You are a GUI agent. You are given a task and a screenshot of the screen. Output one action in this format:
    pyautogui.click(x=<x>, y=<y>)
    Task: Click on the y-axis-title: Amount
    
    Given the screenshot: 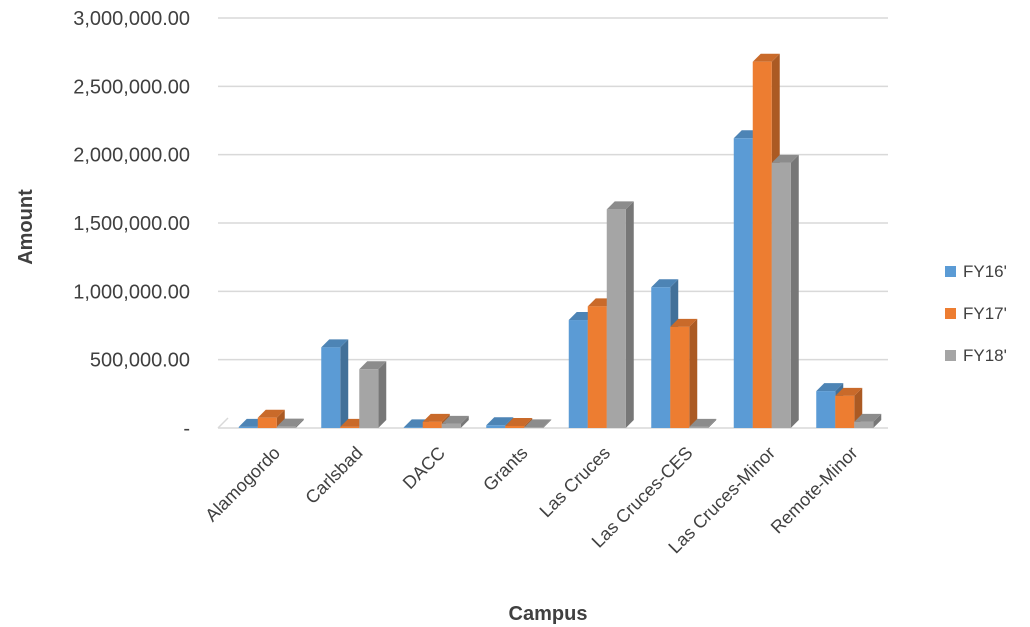 What is the action you would take?
    pyautogui.click(x=26, y=227)
    